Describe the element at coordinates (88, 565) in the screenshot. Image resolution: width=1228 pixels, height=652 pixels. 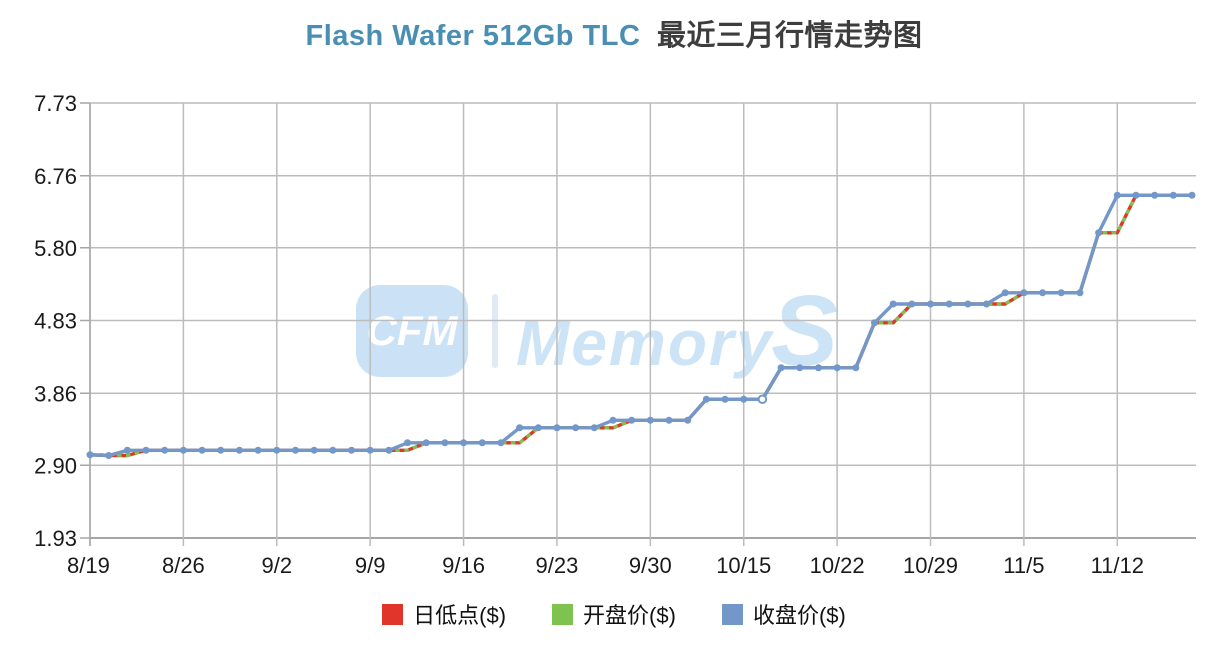
I see `x-axis-label: 8/19` at that location.